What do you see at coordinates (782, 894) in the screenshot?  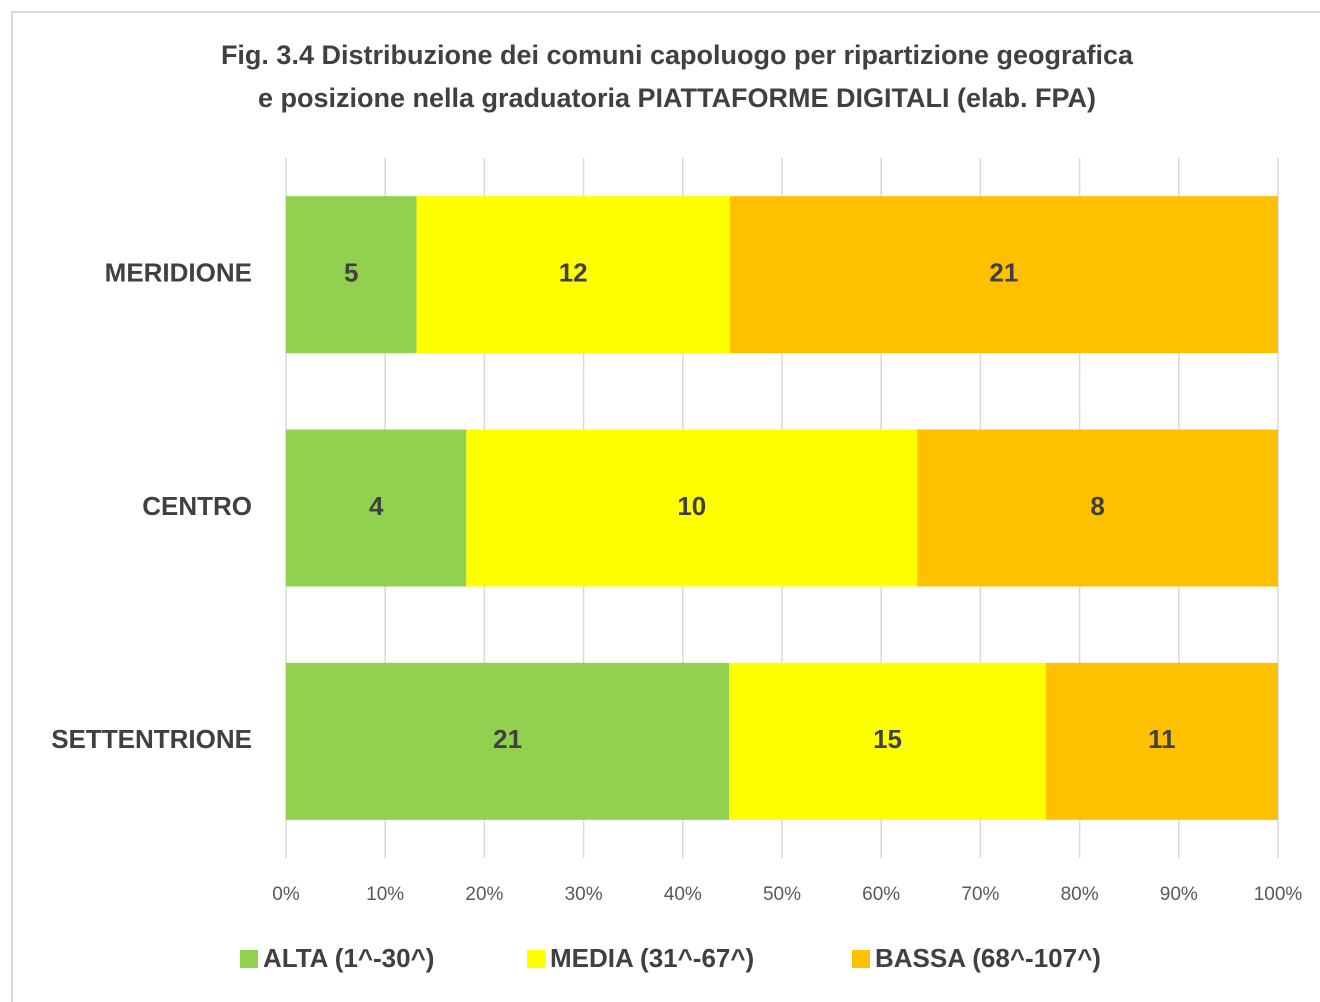 I see `x-tick-label: 50%` at bounding box center [782, 894].